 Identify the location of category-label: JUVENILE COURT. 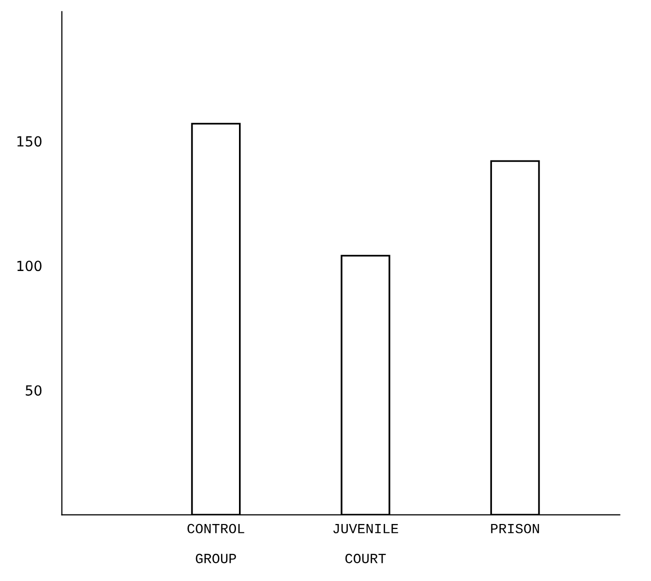
(365, 544).